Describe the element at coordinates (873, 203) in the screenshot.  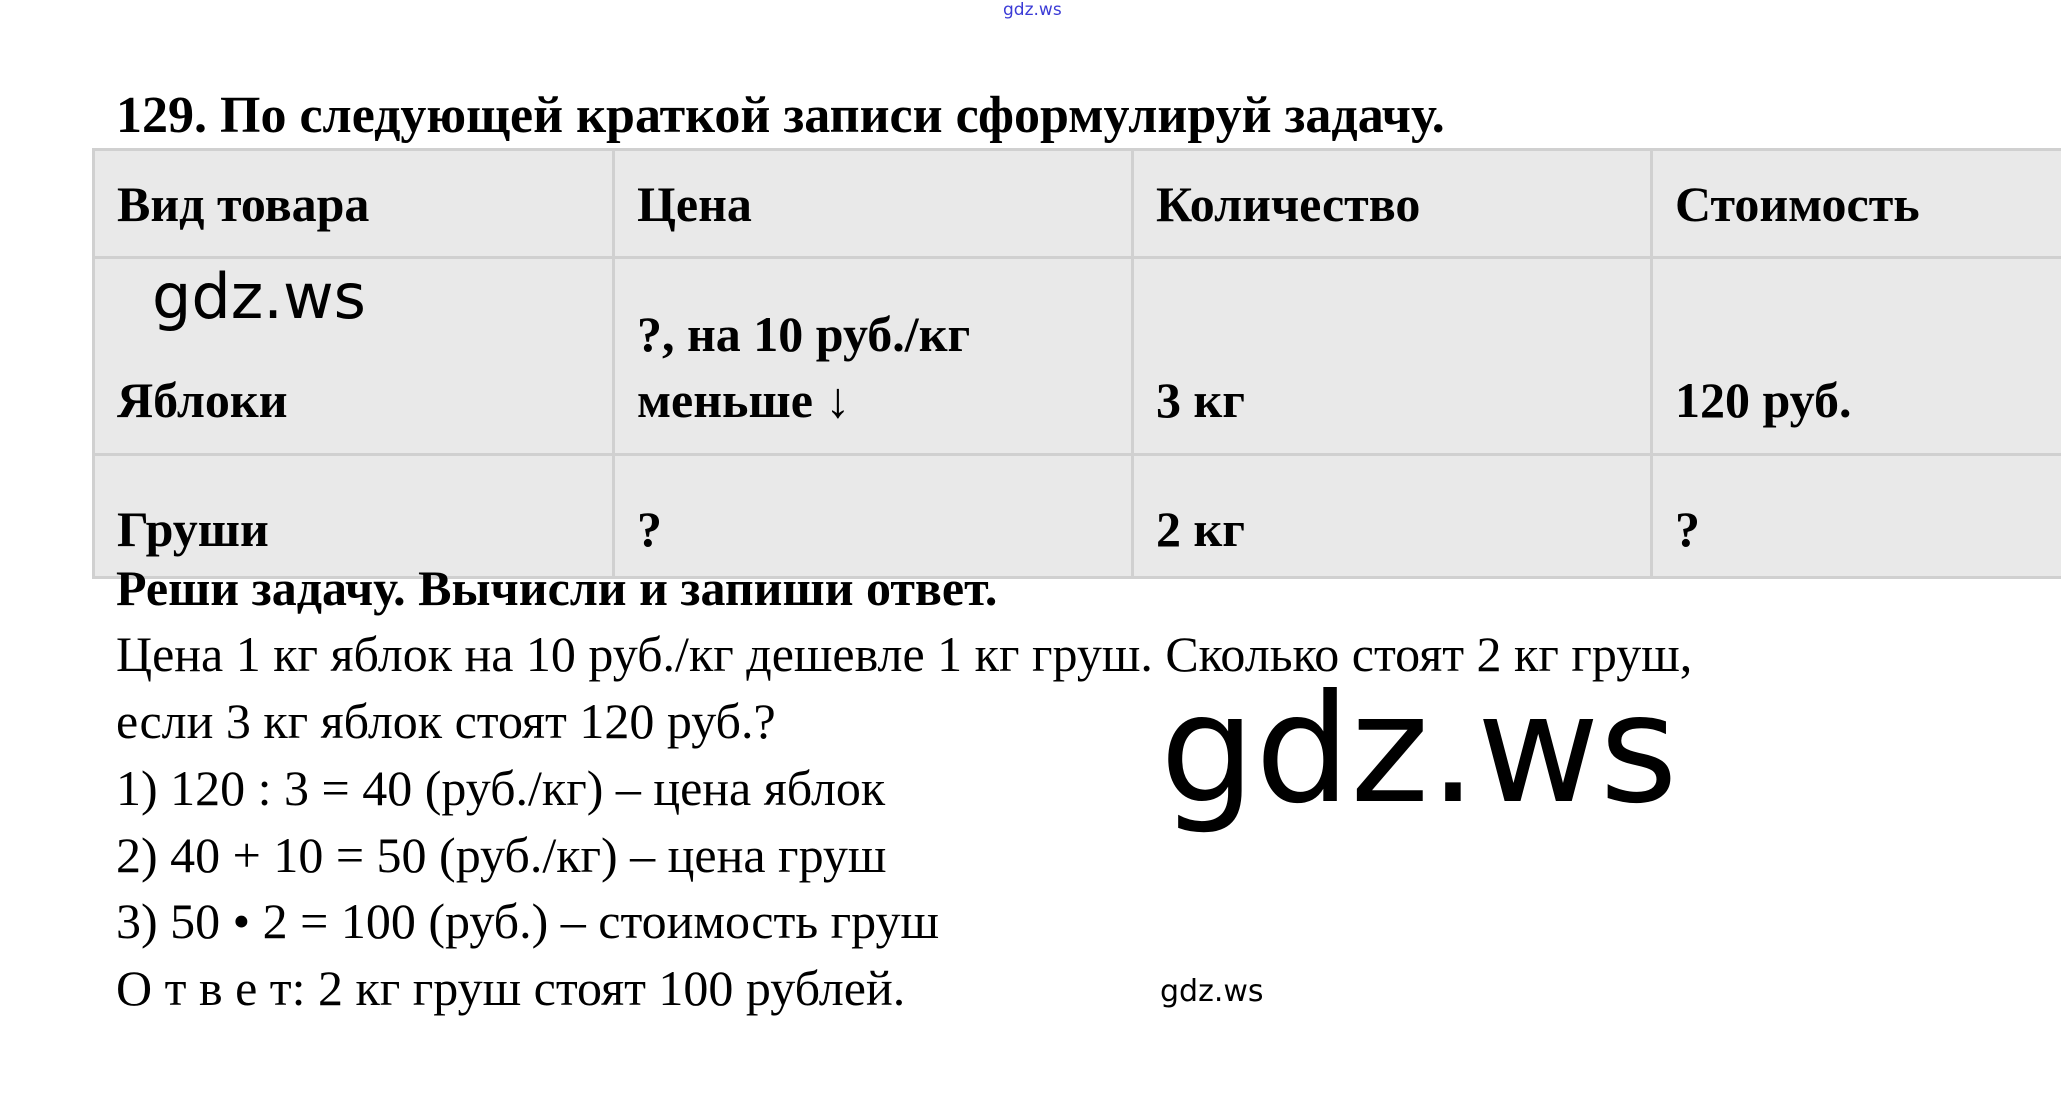
I see `header-cell: Цена` at that location.